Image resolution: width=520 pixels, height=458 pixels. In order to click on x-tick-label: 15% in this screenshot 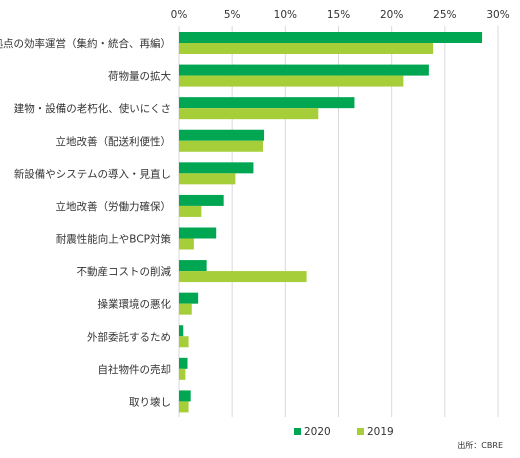, I will do `click(338, 15)`.